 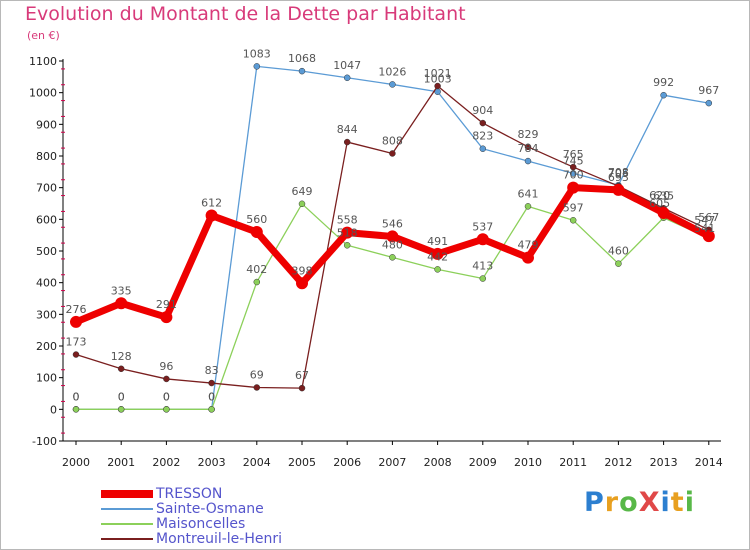 I want to click on data-label: 1047, so click(x=347, y=65).